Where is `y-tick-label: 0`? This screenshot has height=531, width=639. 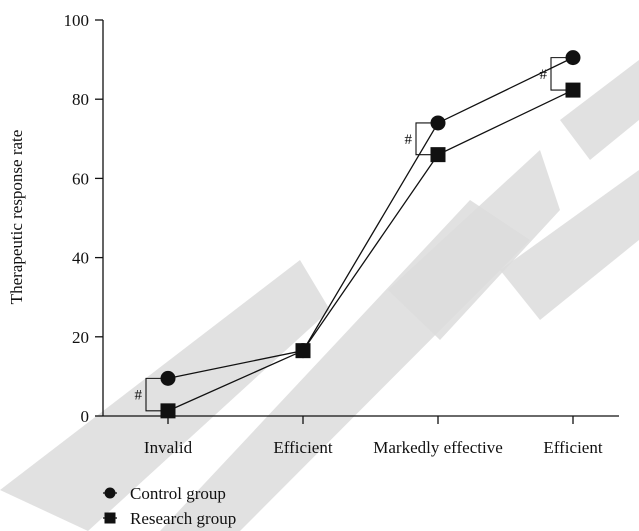
y-tick-label: 0 is located at coordinates (85, 416).